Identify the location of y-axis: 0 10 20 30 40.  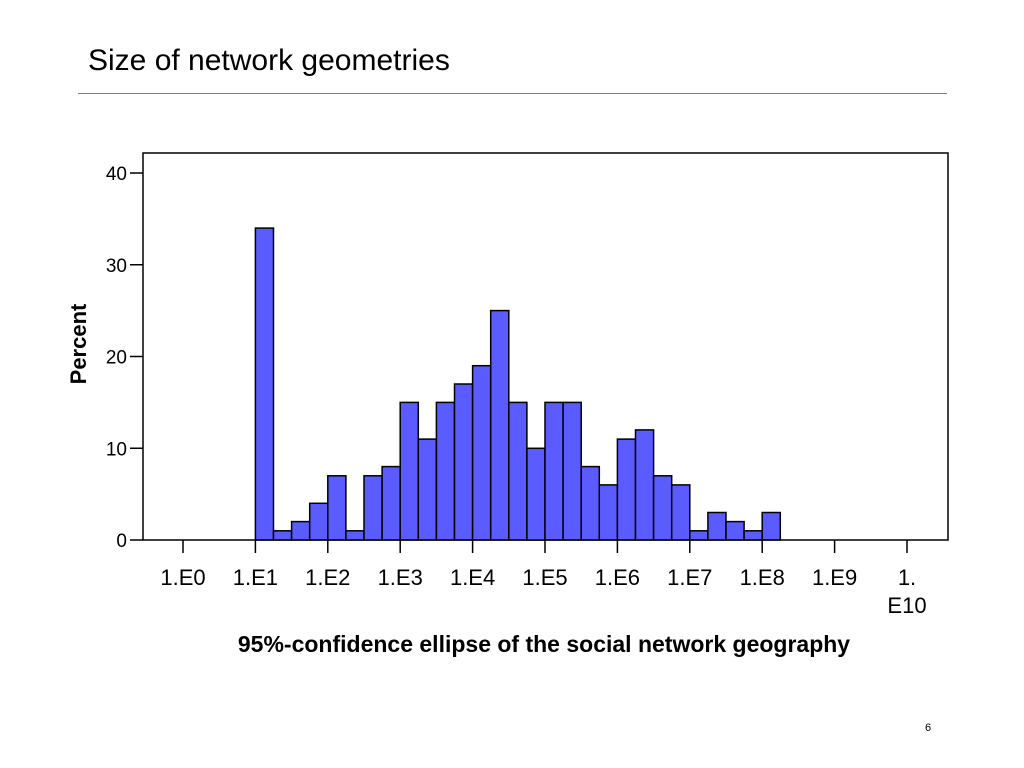
(124, 358).